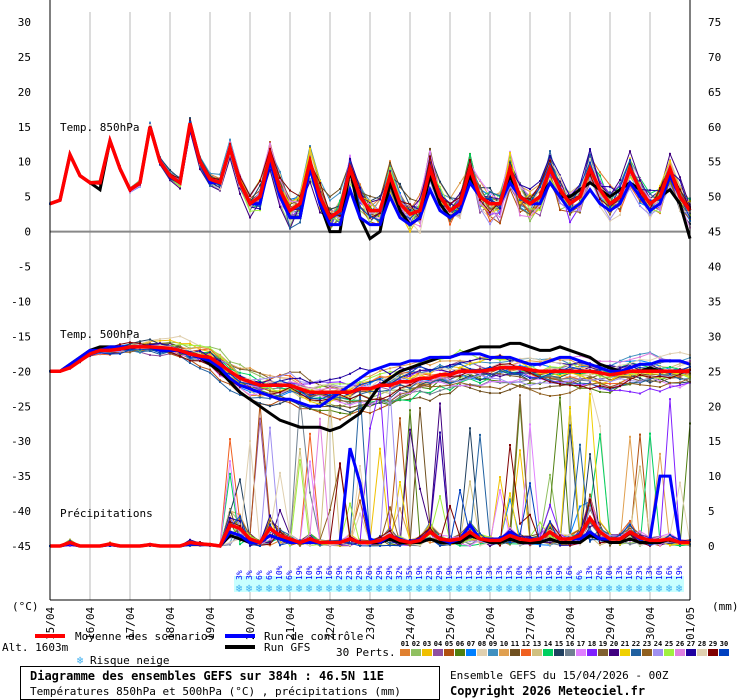 The image size is (740, 700). I want to click on member-19-t500-point, so click(650, 380).